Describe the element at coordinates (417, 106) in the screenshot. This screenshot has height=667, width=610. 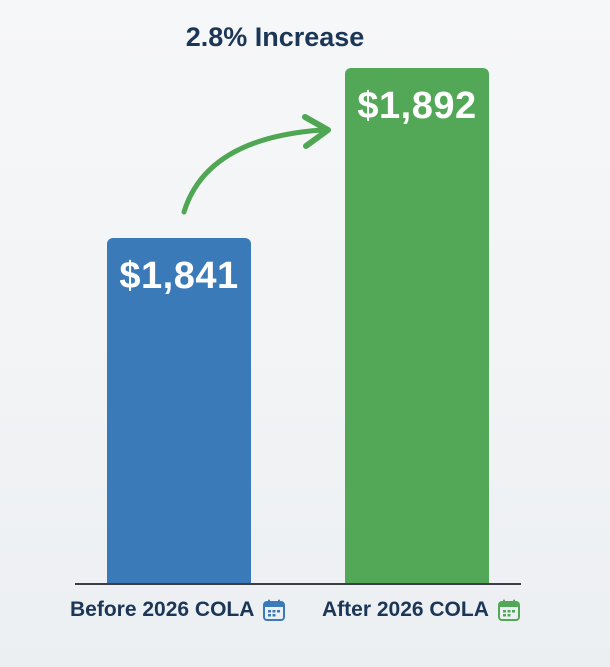
I see `bar-value-after: $1,892` at that location.